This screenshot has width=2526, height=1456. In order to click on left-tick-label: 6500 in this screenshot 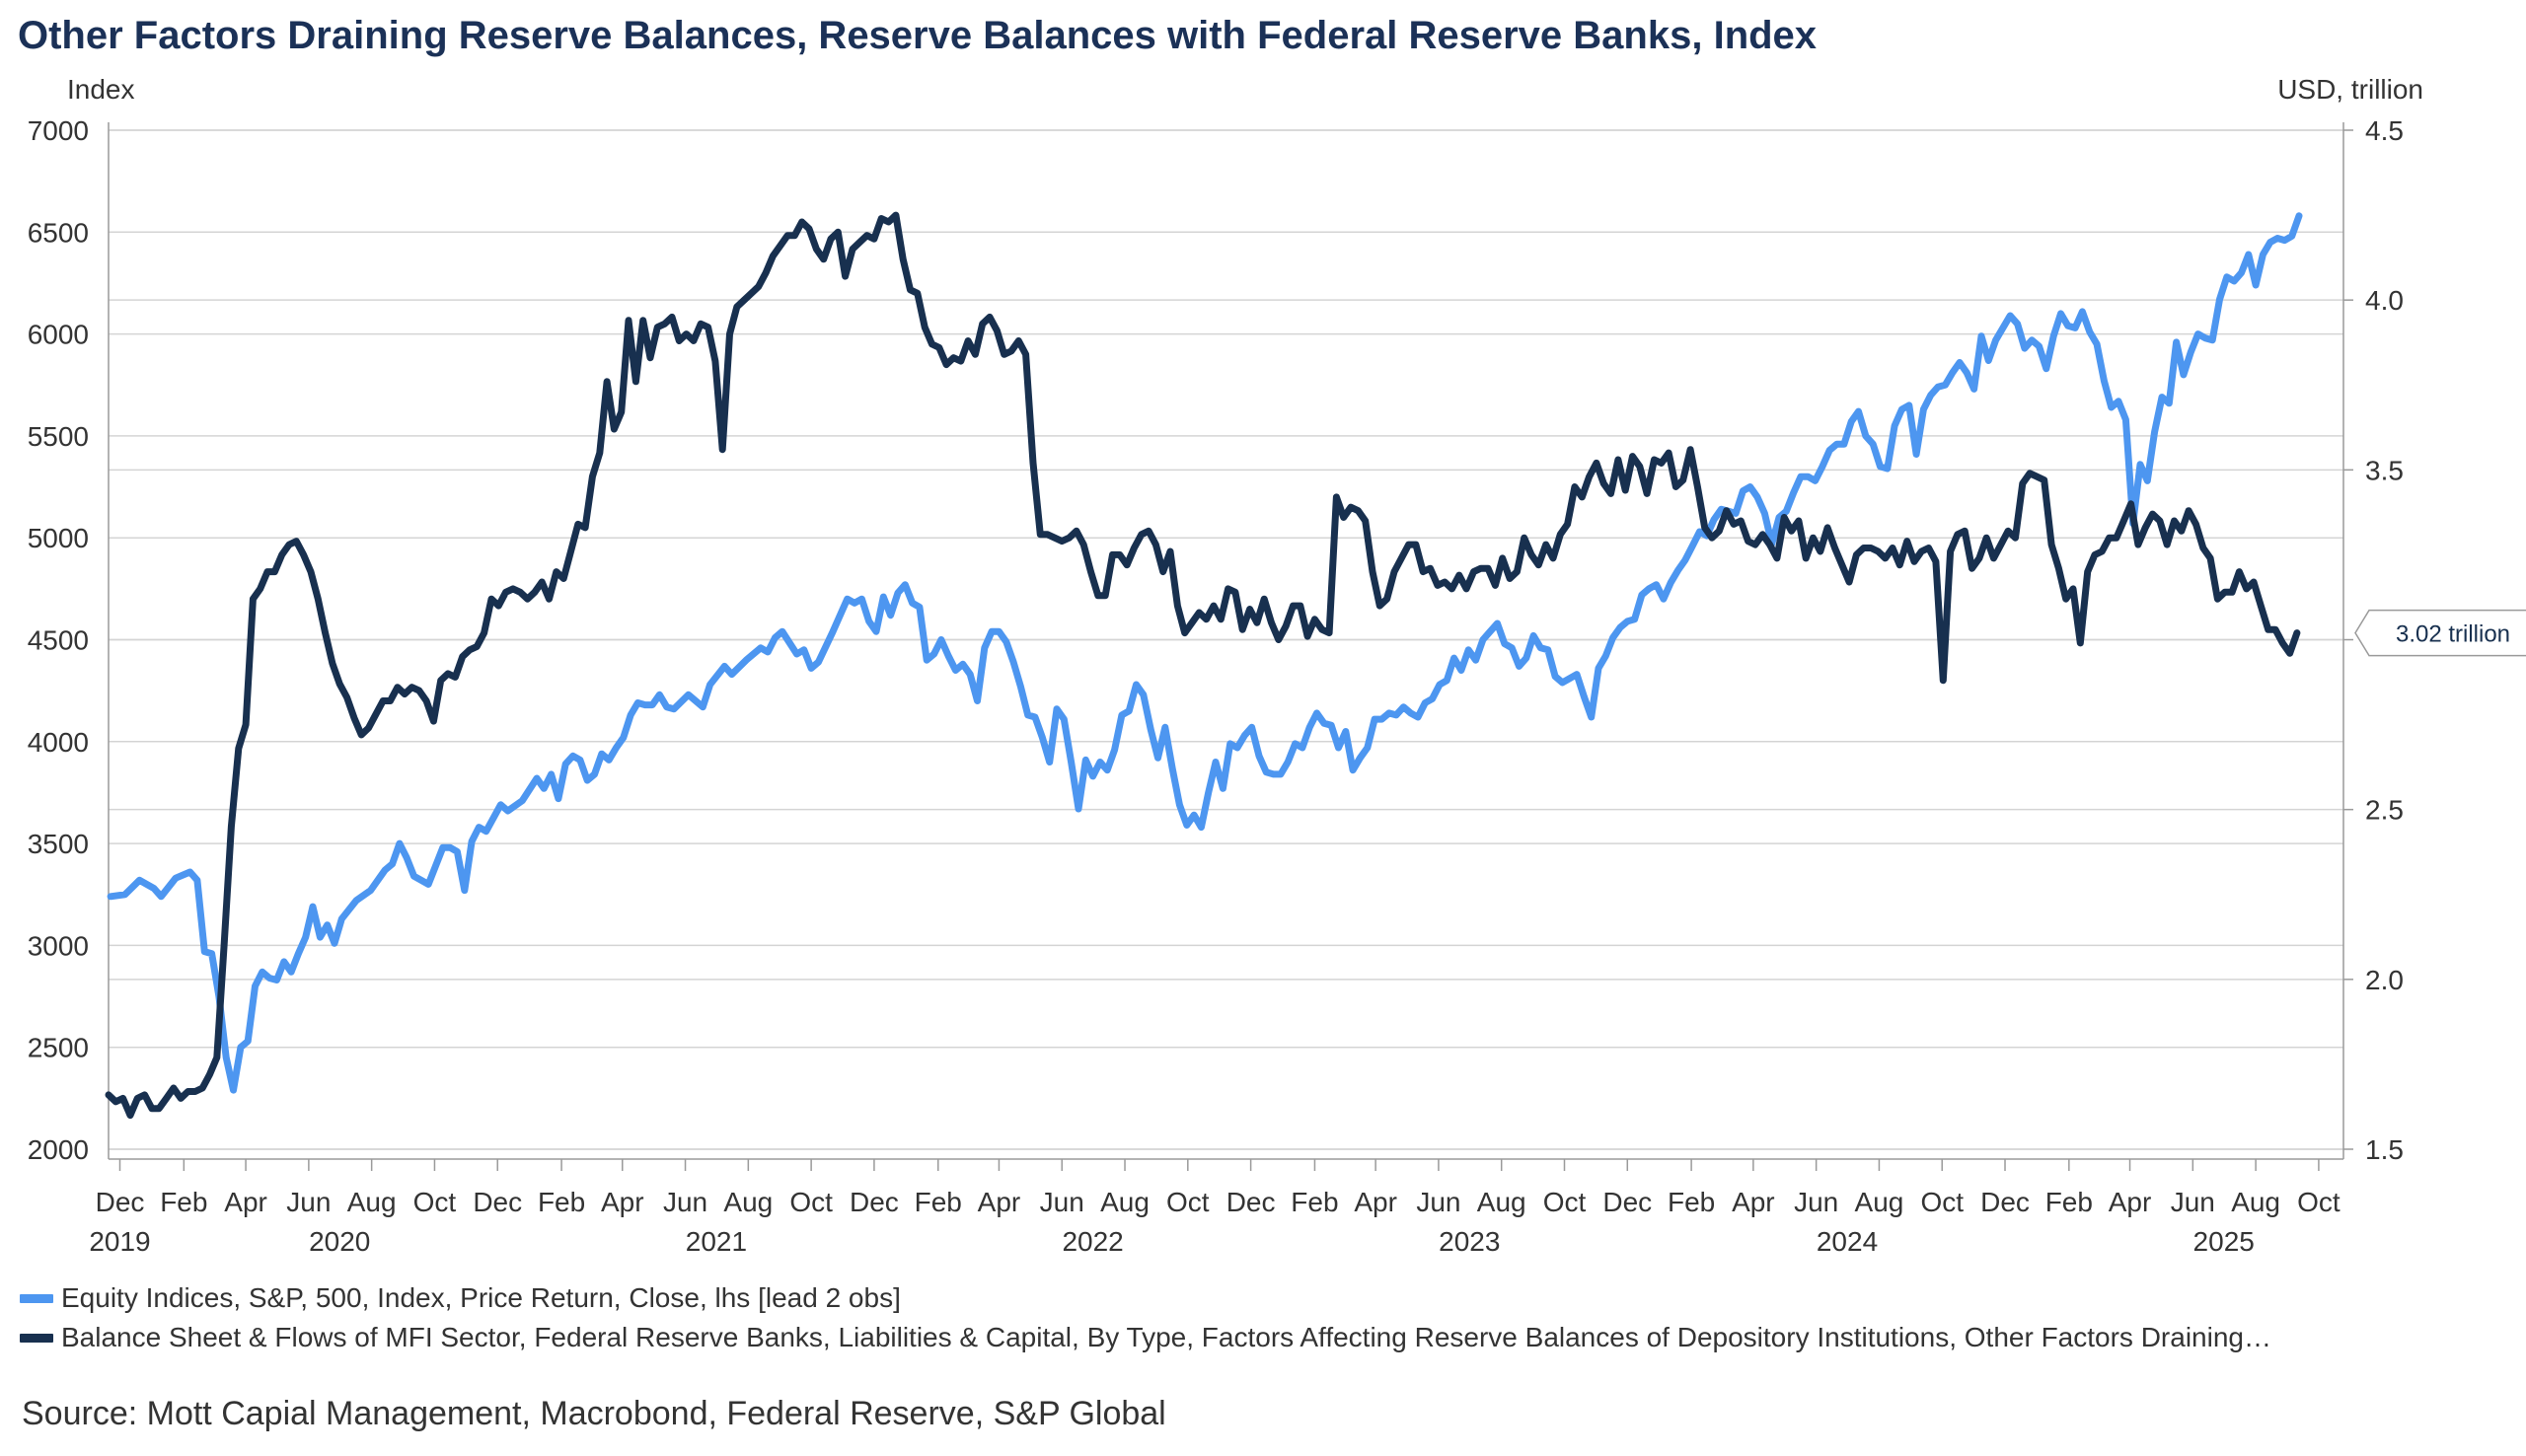, I will do `click(58, 232)`.